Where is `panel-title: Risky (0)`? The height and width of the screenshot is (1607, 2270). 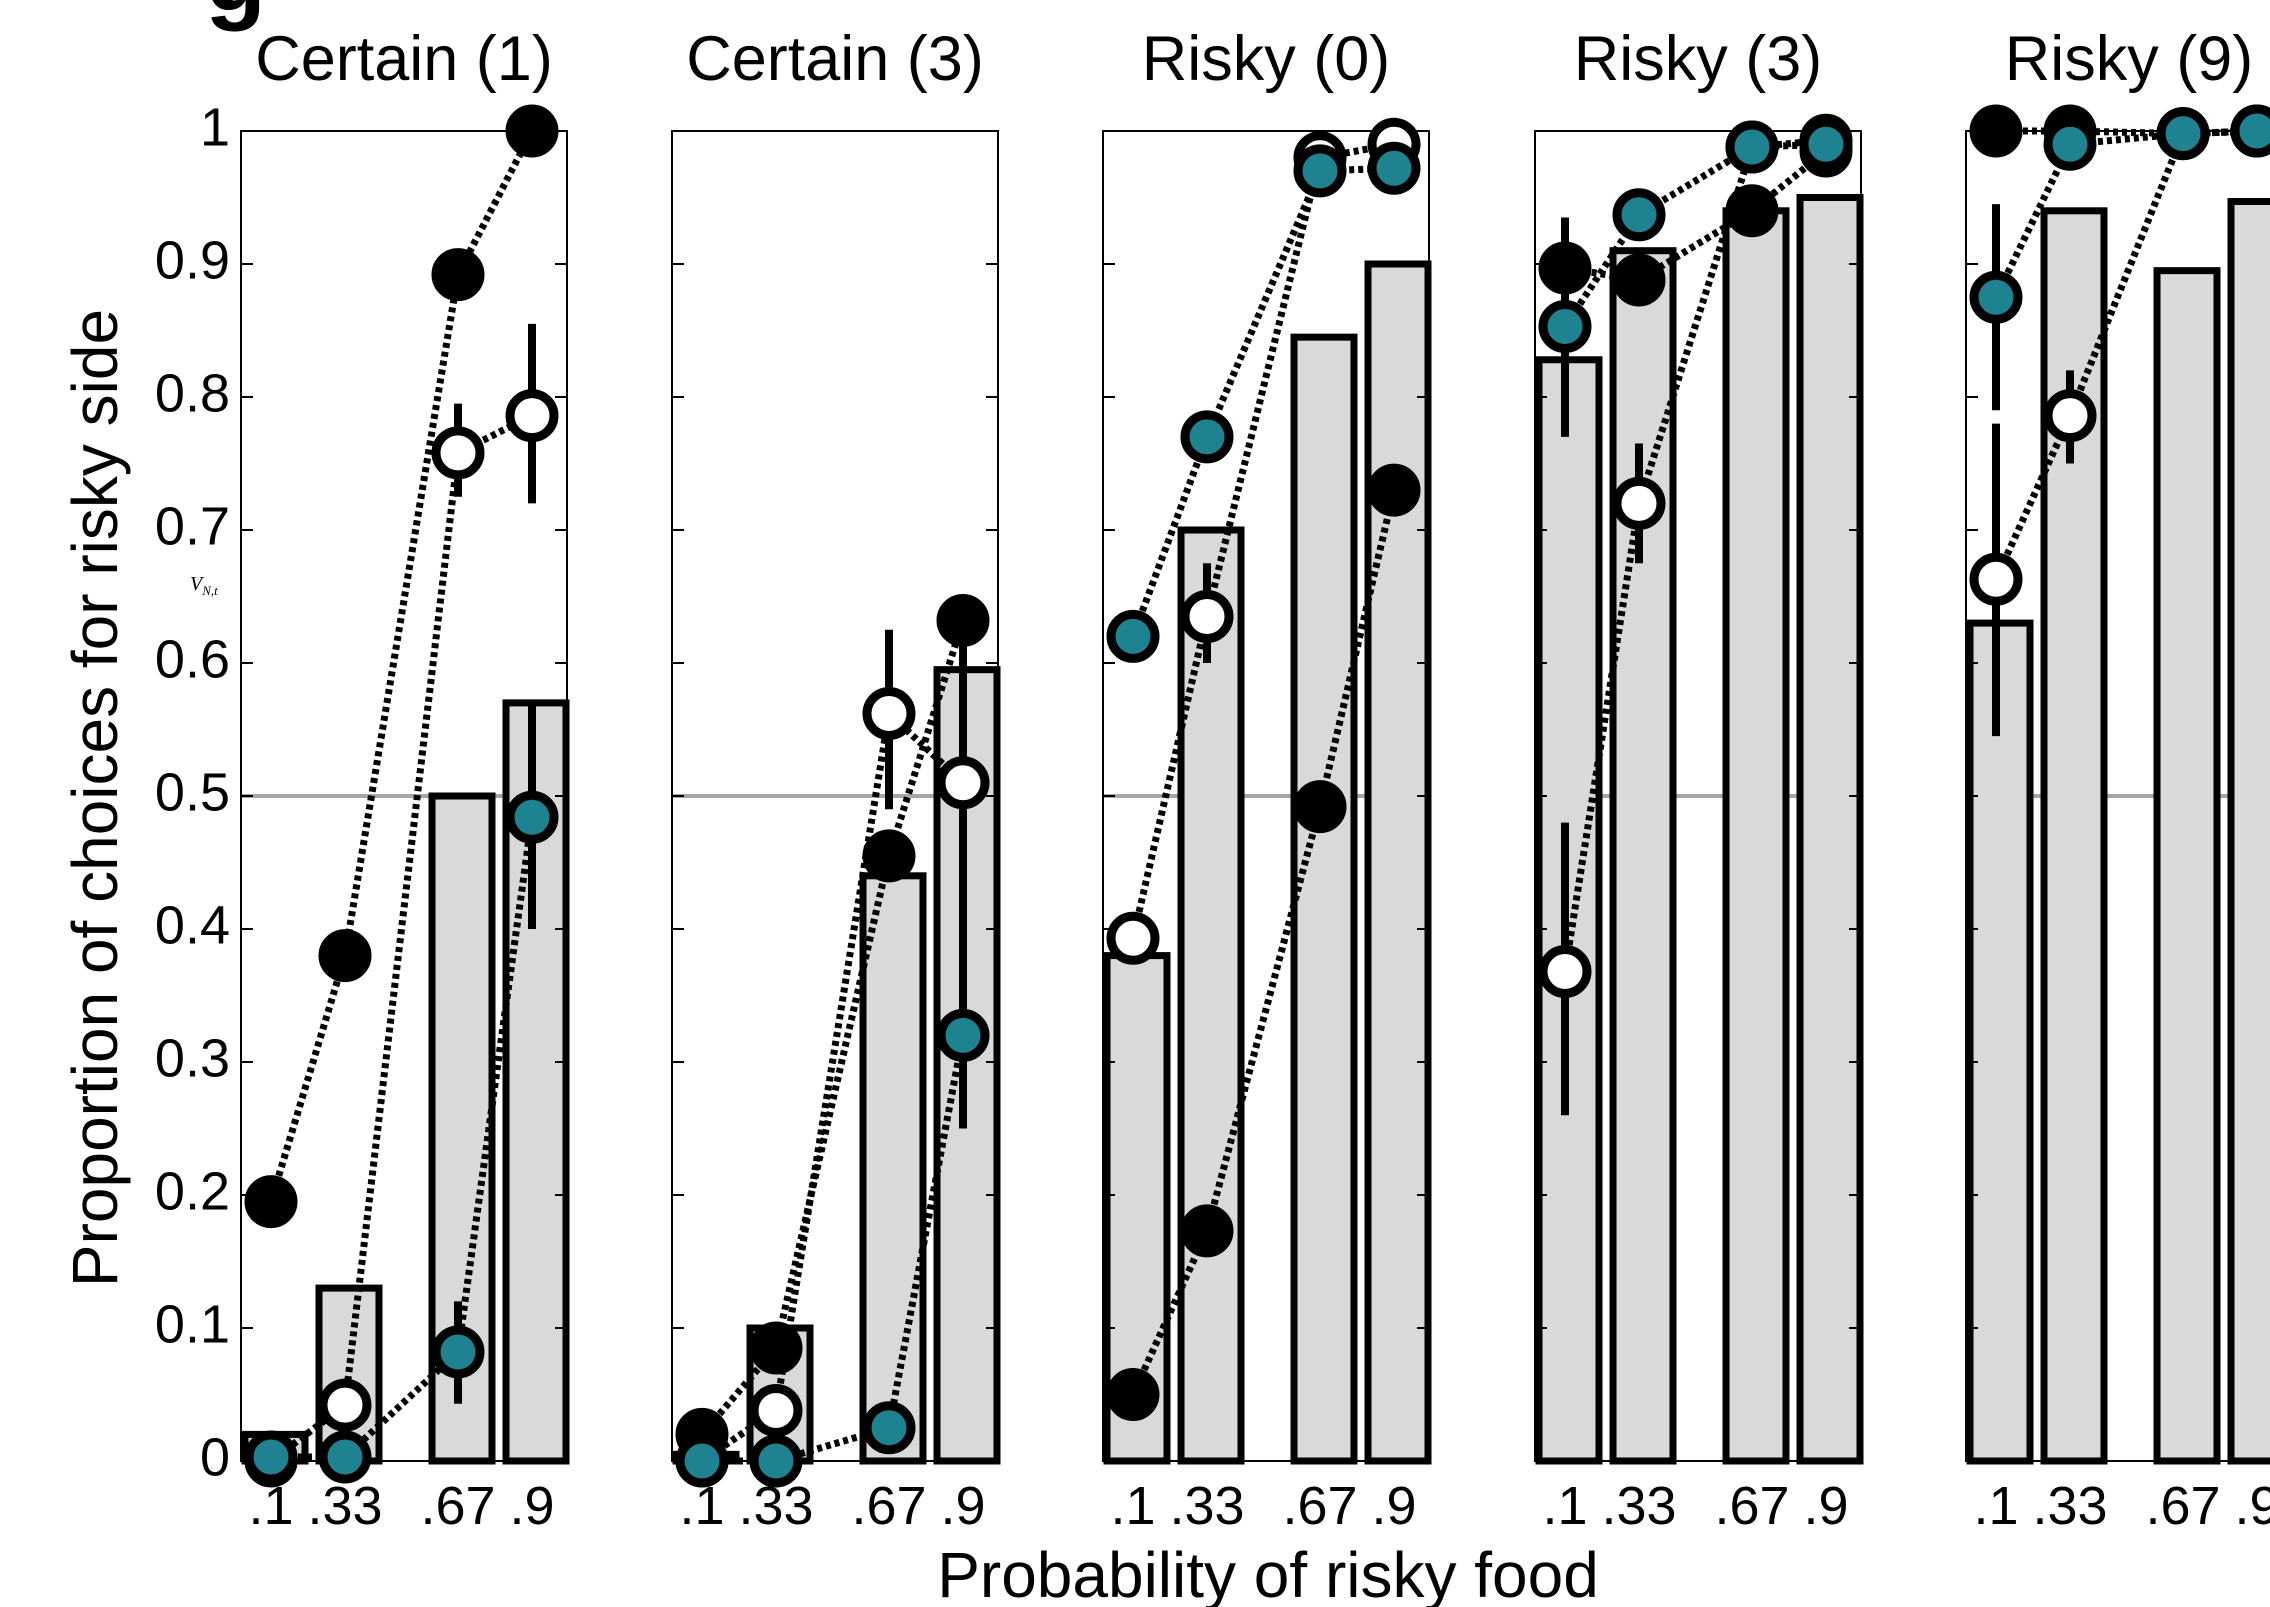
panel-title: Risky (0) is located at coordinates (1266, 59).